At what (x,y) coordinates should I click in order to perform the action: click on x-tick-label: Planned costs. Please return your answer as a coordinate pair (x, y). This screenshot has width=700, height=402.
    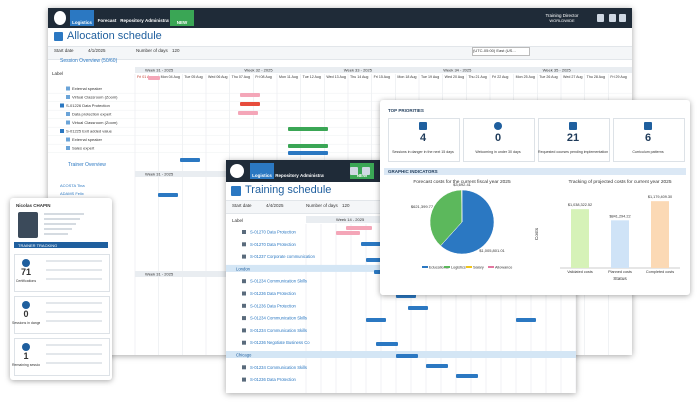
    Looking at the image, I should click on (620, 272).